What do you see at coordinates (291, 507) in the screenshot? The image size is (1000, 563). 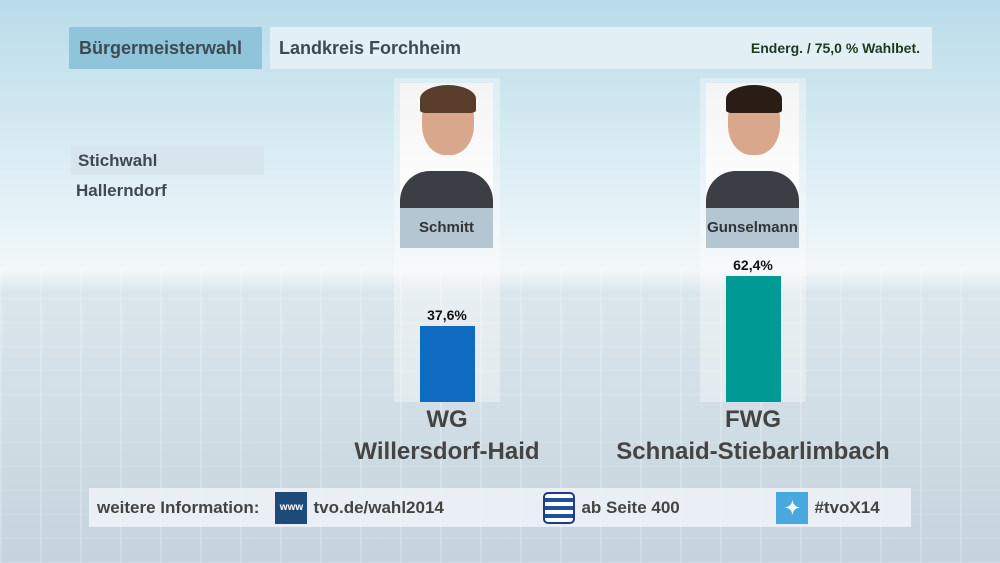 I see `www-icon: www` at bounding box center [291, 507].